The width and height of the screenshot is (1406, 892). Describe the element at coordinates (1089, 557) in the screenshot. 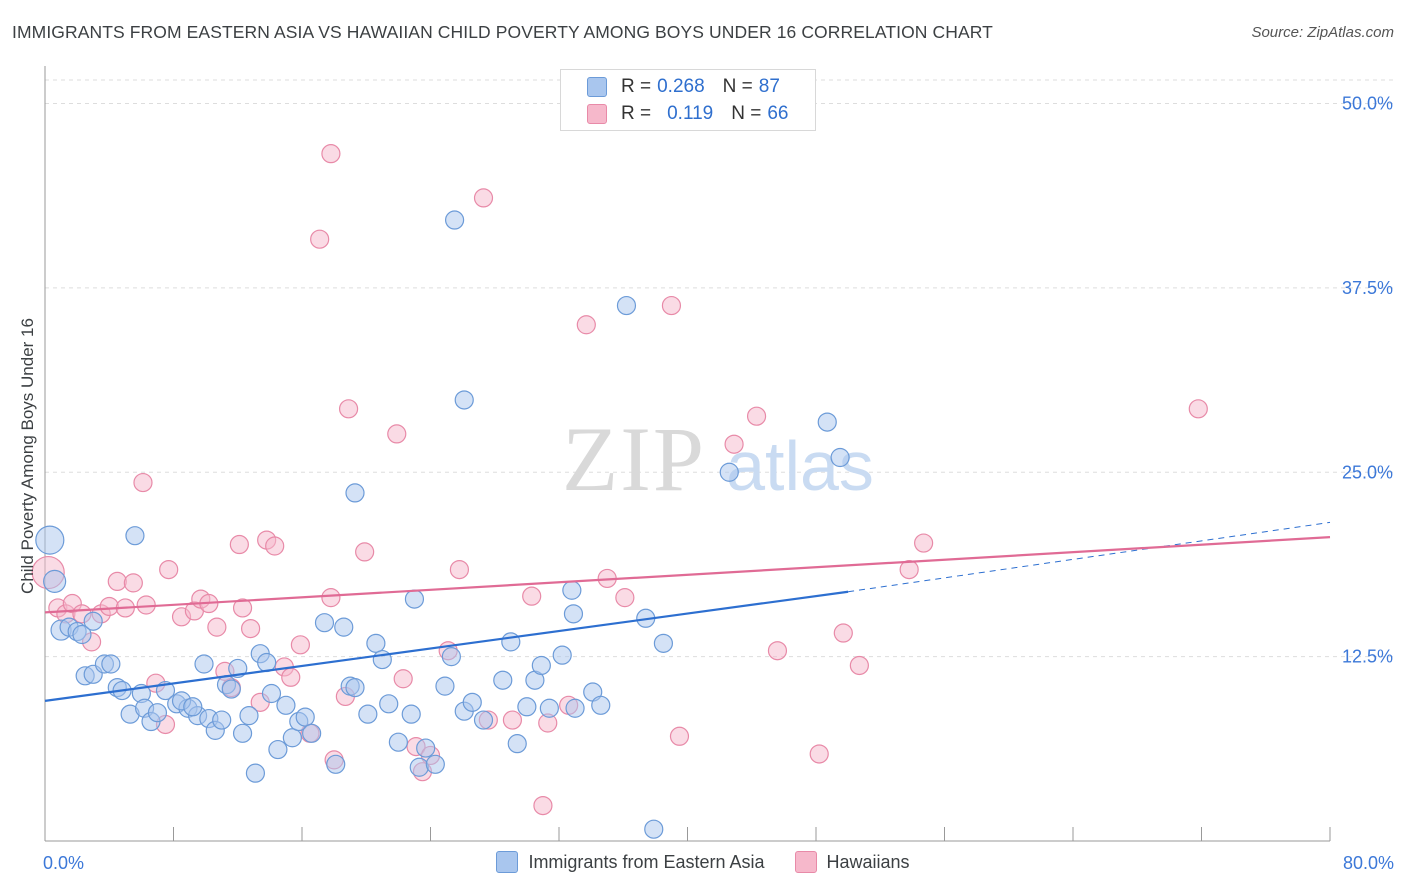

I see `trend-line-immigrants-projection` at that location.